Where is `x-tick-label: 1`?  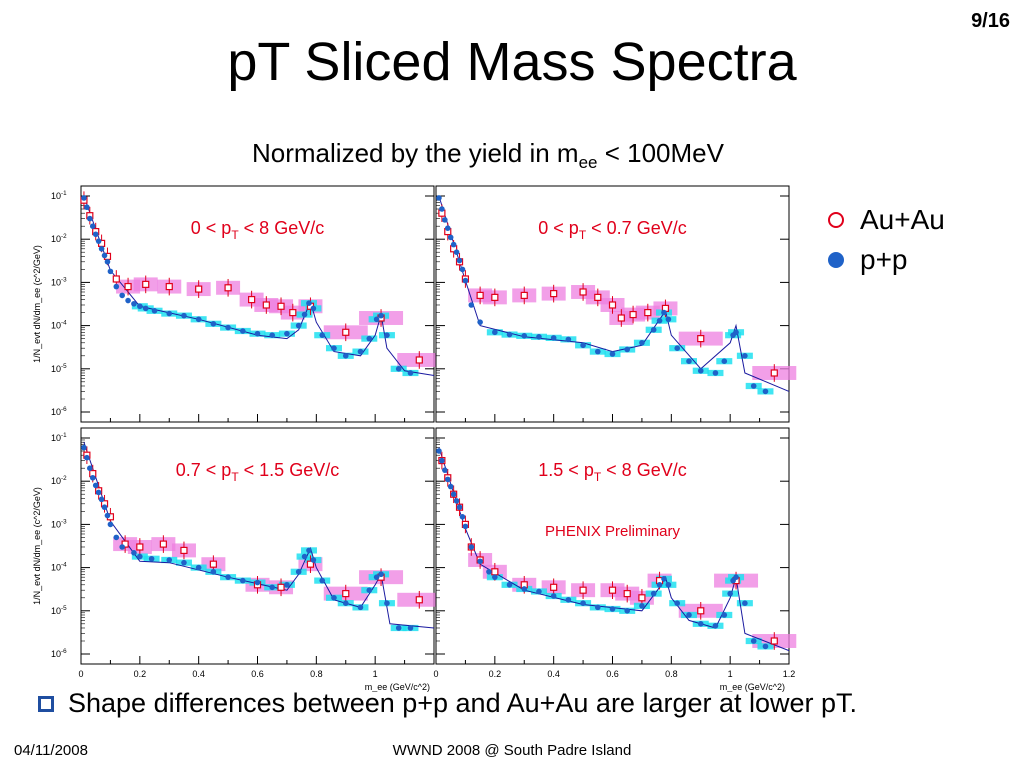
x-tick-label: 1 is located at coordinates (730, 674).